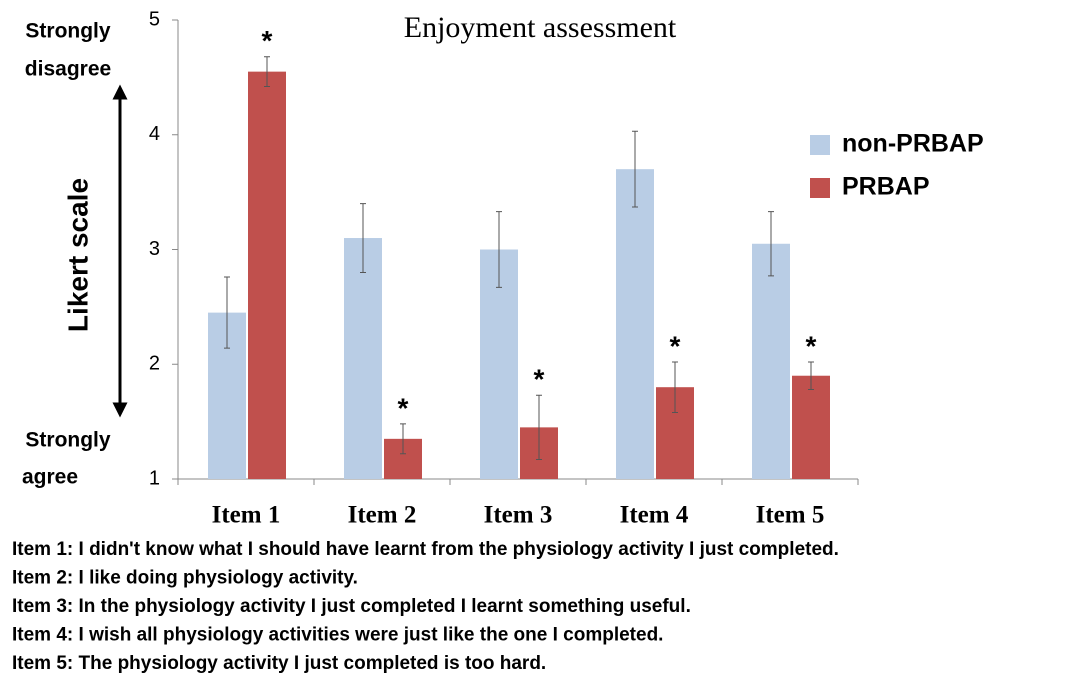 This screenshot has height=695, width=1082. What do you see at coordinates (518, 515) in the screenshot?
I see `x-tick-label: Item 3` at bounding box center [518, 515].